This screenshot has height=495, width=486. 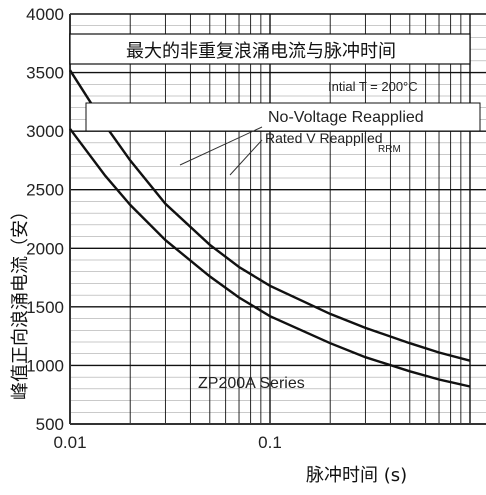 I want to click on y-tick-label: 4000, so click(x=45, y=14).